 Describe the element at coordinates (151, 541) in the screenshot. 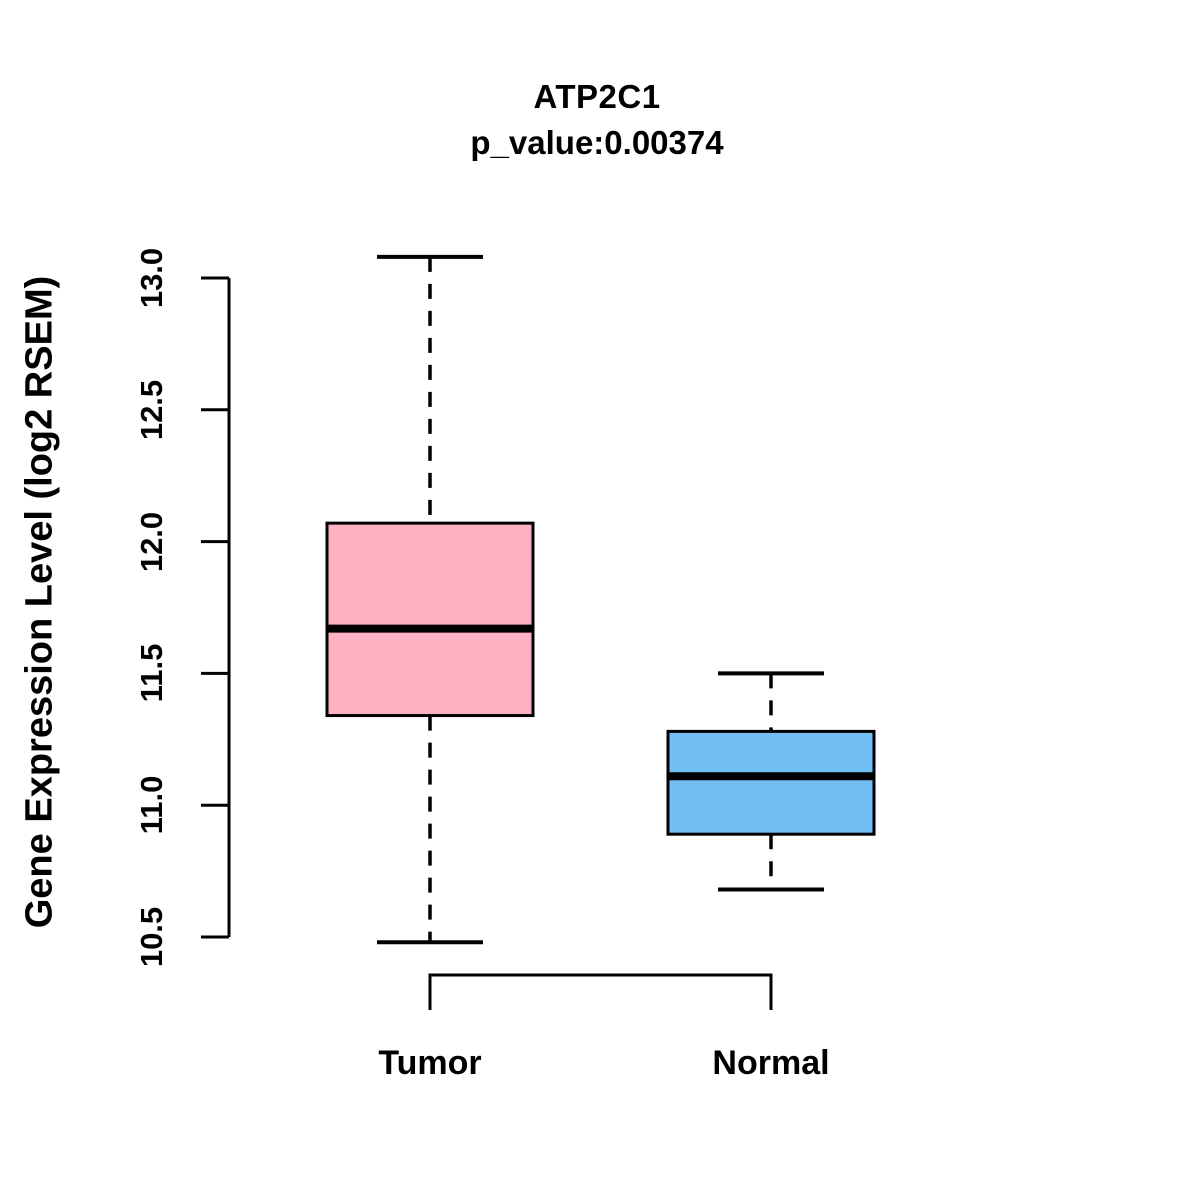

I see `y-tick-label: 12.0` at that location.